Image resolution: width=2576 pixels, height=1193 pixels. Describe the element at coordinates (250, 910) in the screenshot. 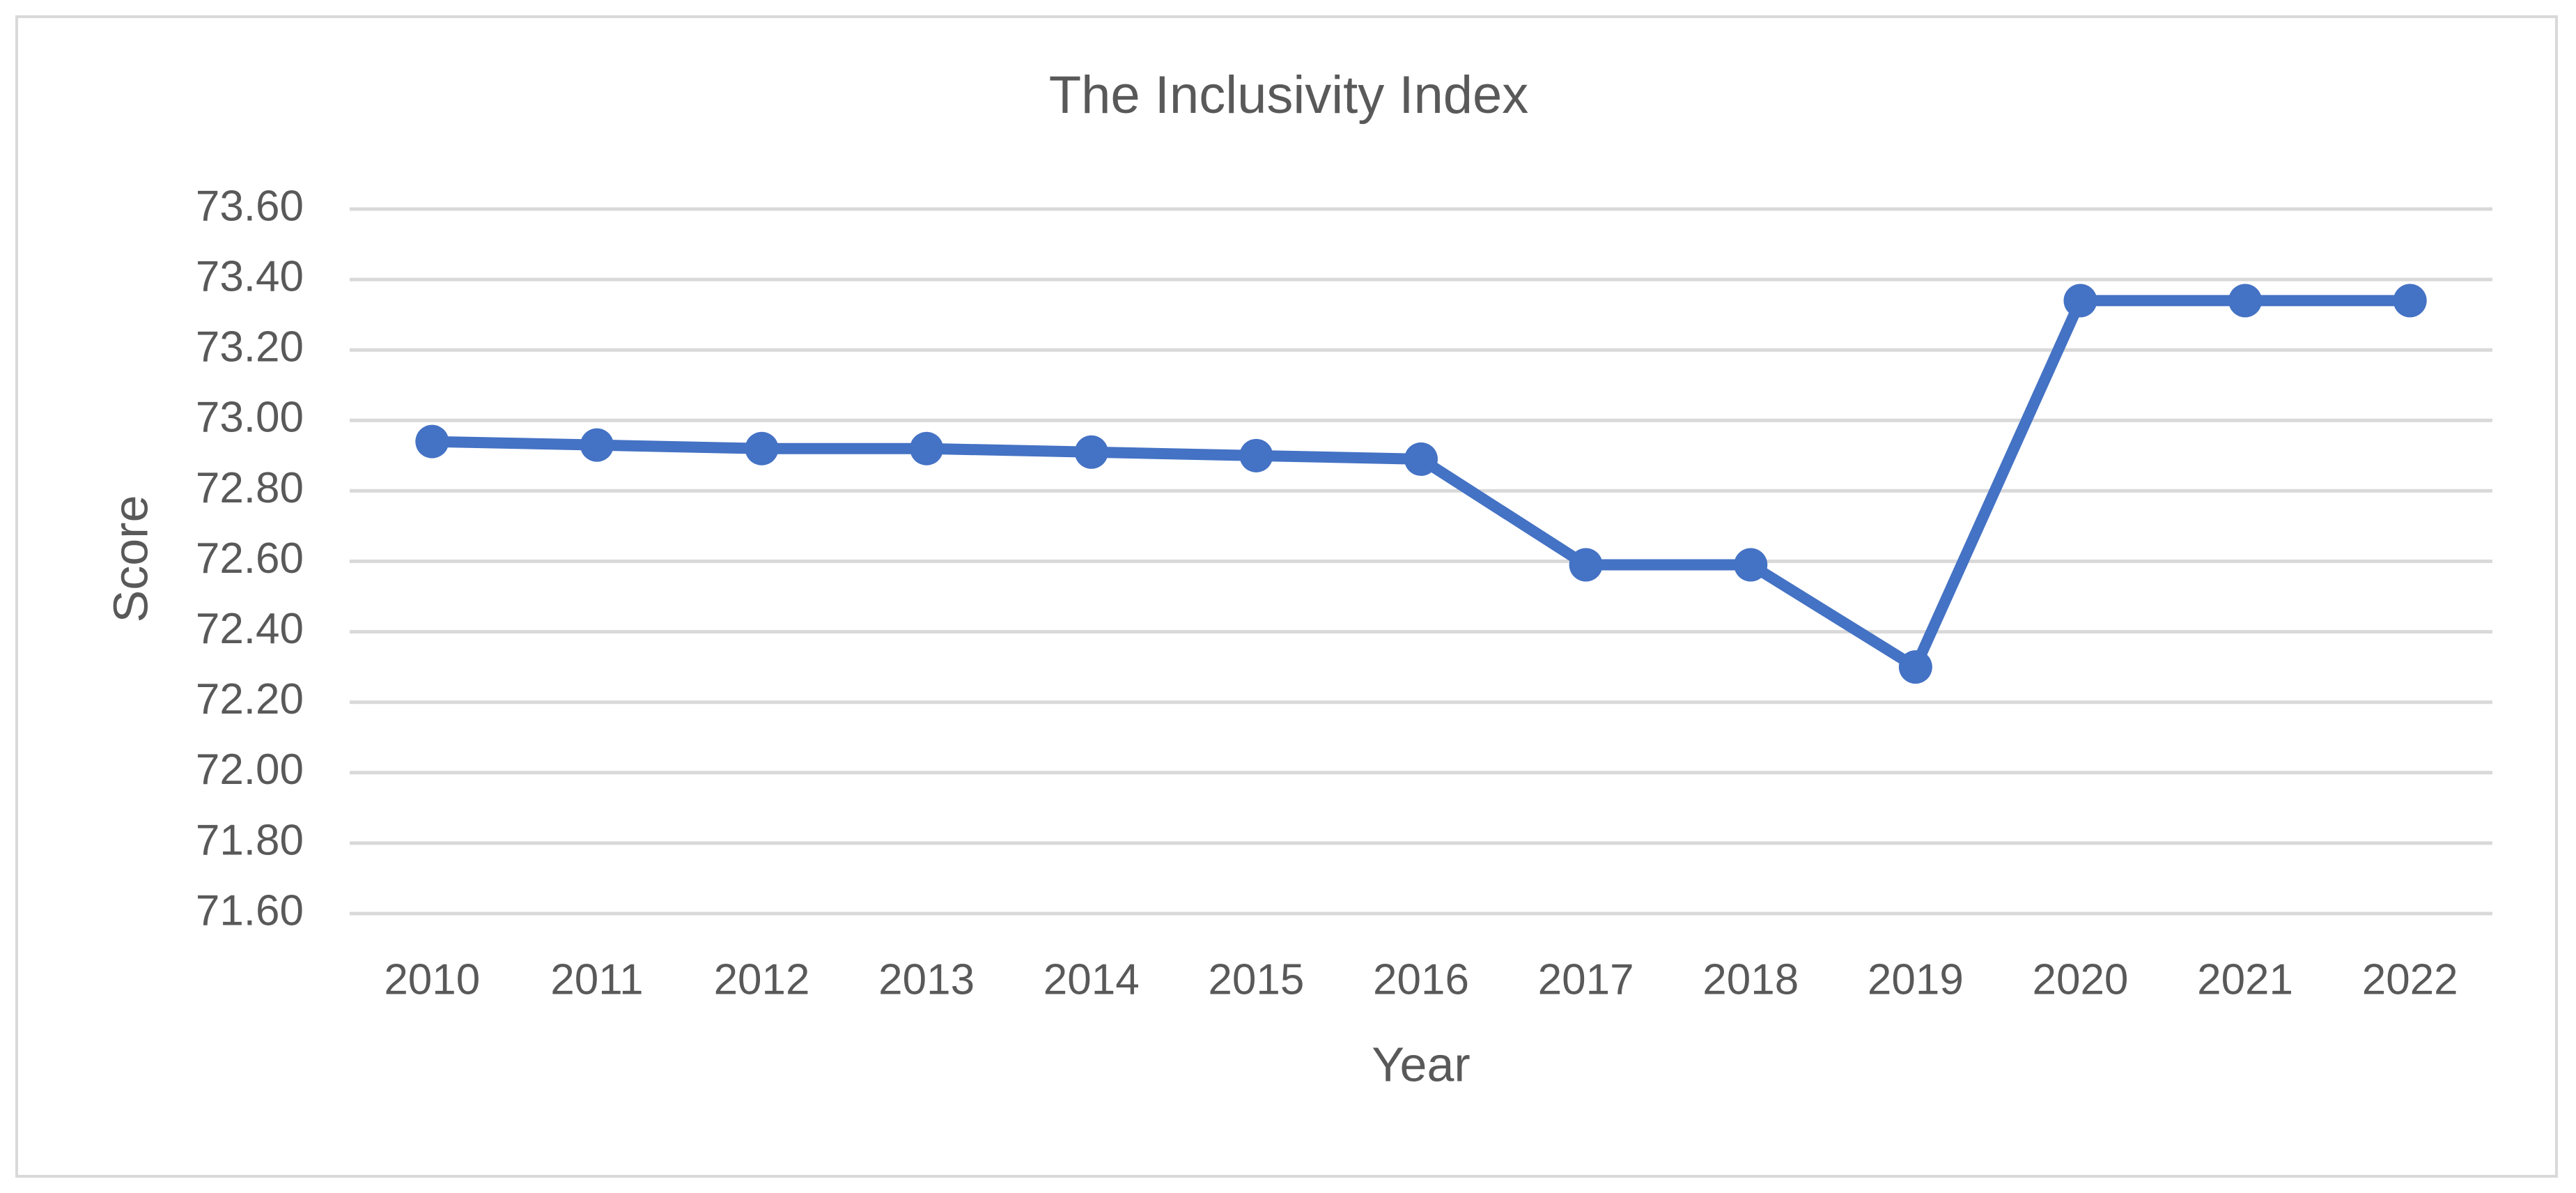

I see `y-tick-label: 71.60` at that location.